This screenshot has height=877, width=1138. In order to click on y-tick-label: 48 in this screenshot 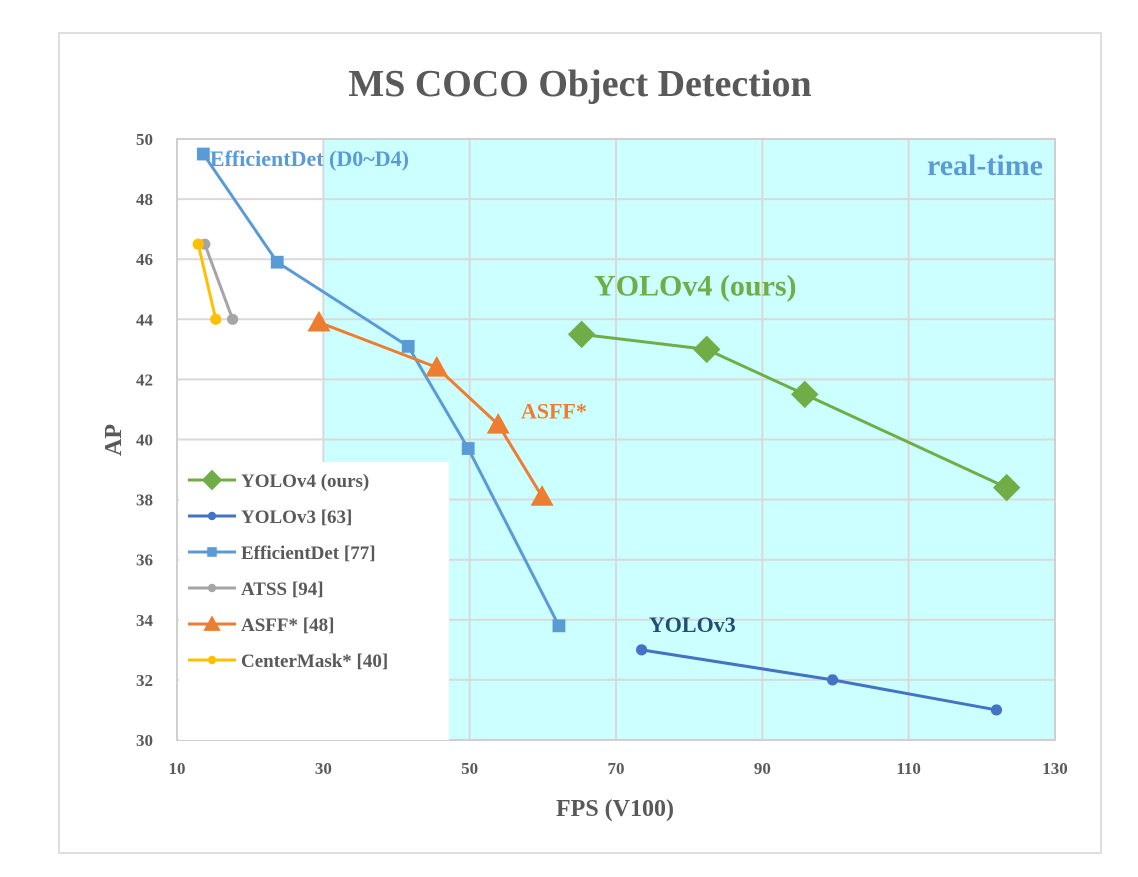, I will do `click(144, 199)`.